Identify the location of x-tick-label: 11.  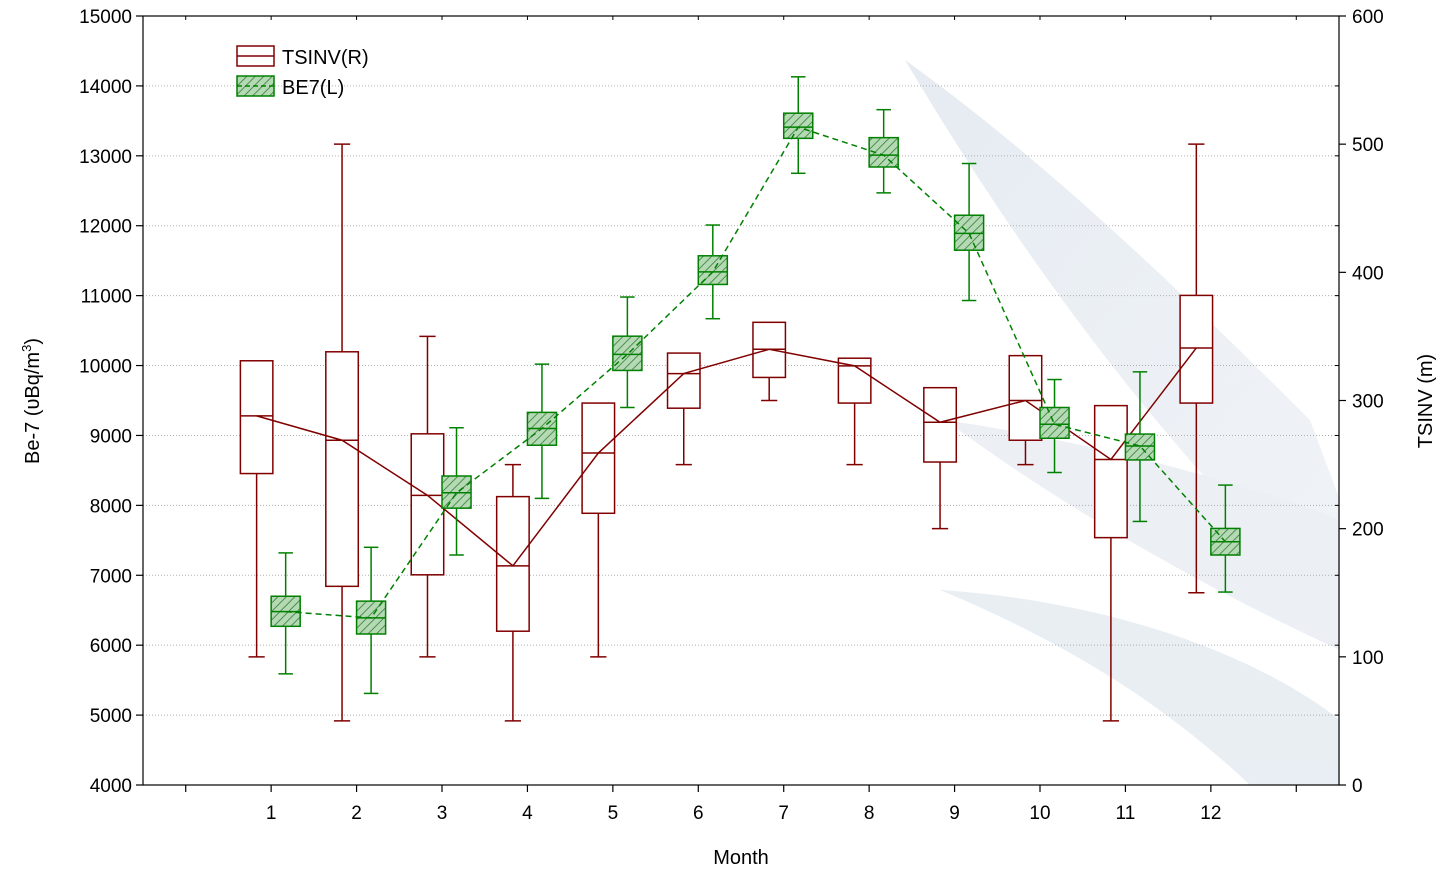
(1126, 813).